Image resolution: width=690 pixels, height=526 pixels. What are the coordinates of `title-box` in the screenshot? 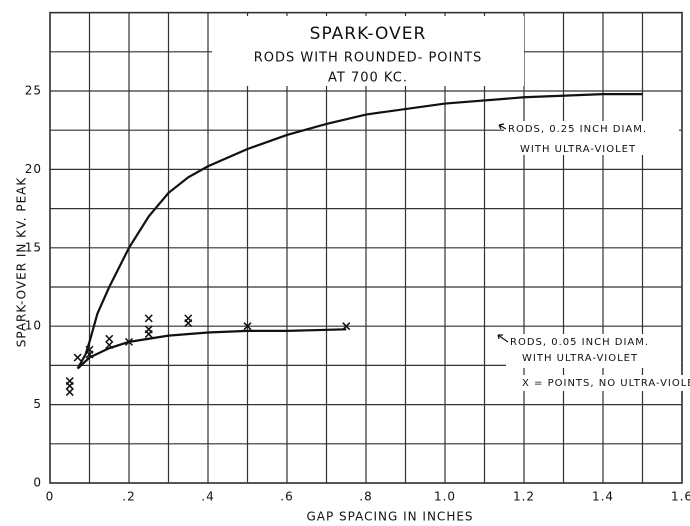 It's located at (368, 51).